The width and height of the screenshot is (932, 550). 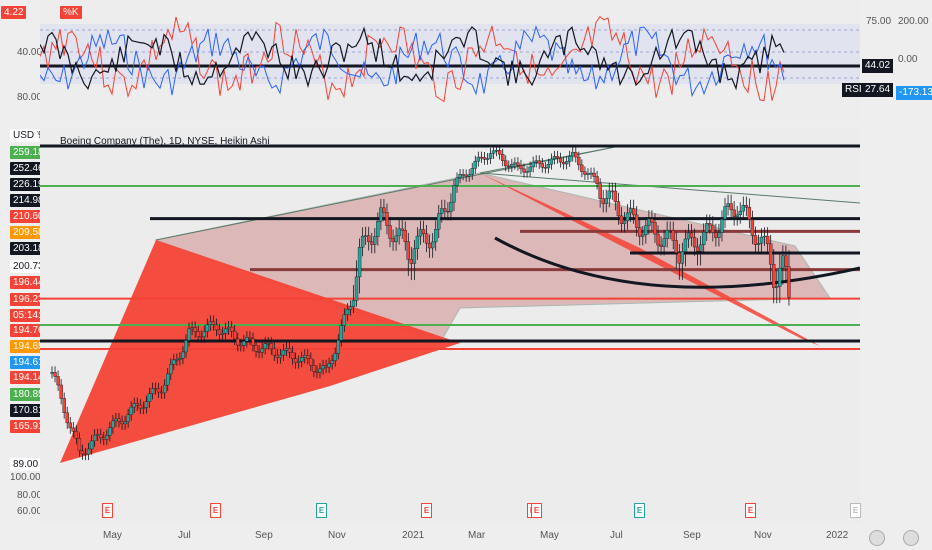 What do you see at coordinates (264, 535) in the screenshot?
I see `time-tick: Sep` at bounding box center [264, 535].